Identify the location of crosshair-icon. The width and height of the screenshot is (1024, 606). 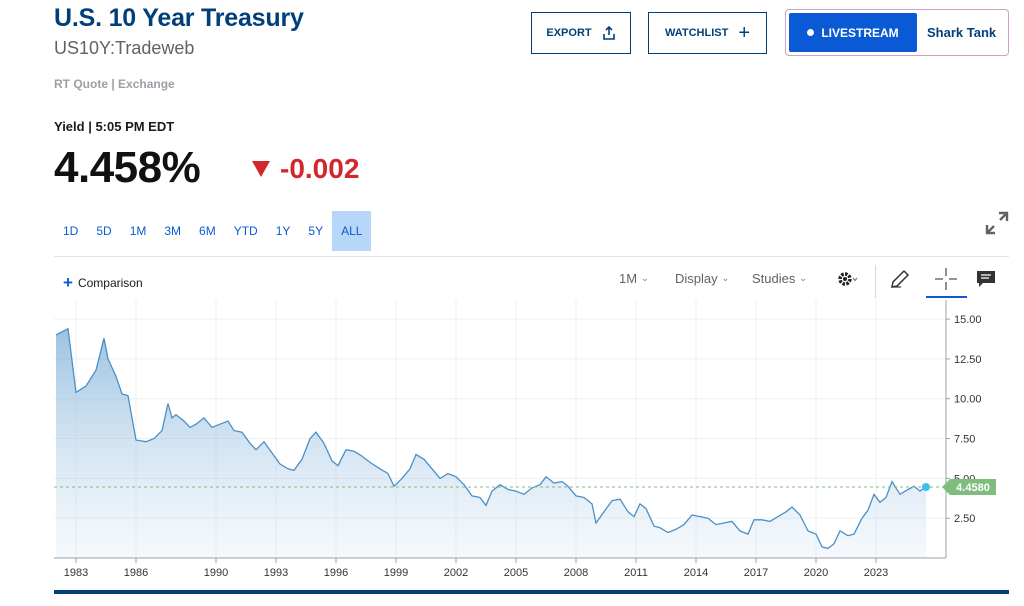
(946, 279).